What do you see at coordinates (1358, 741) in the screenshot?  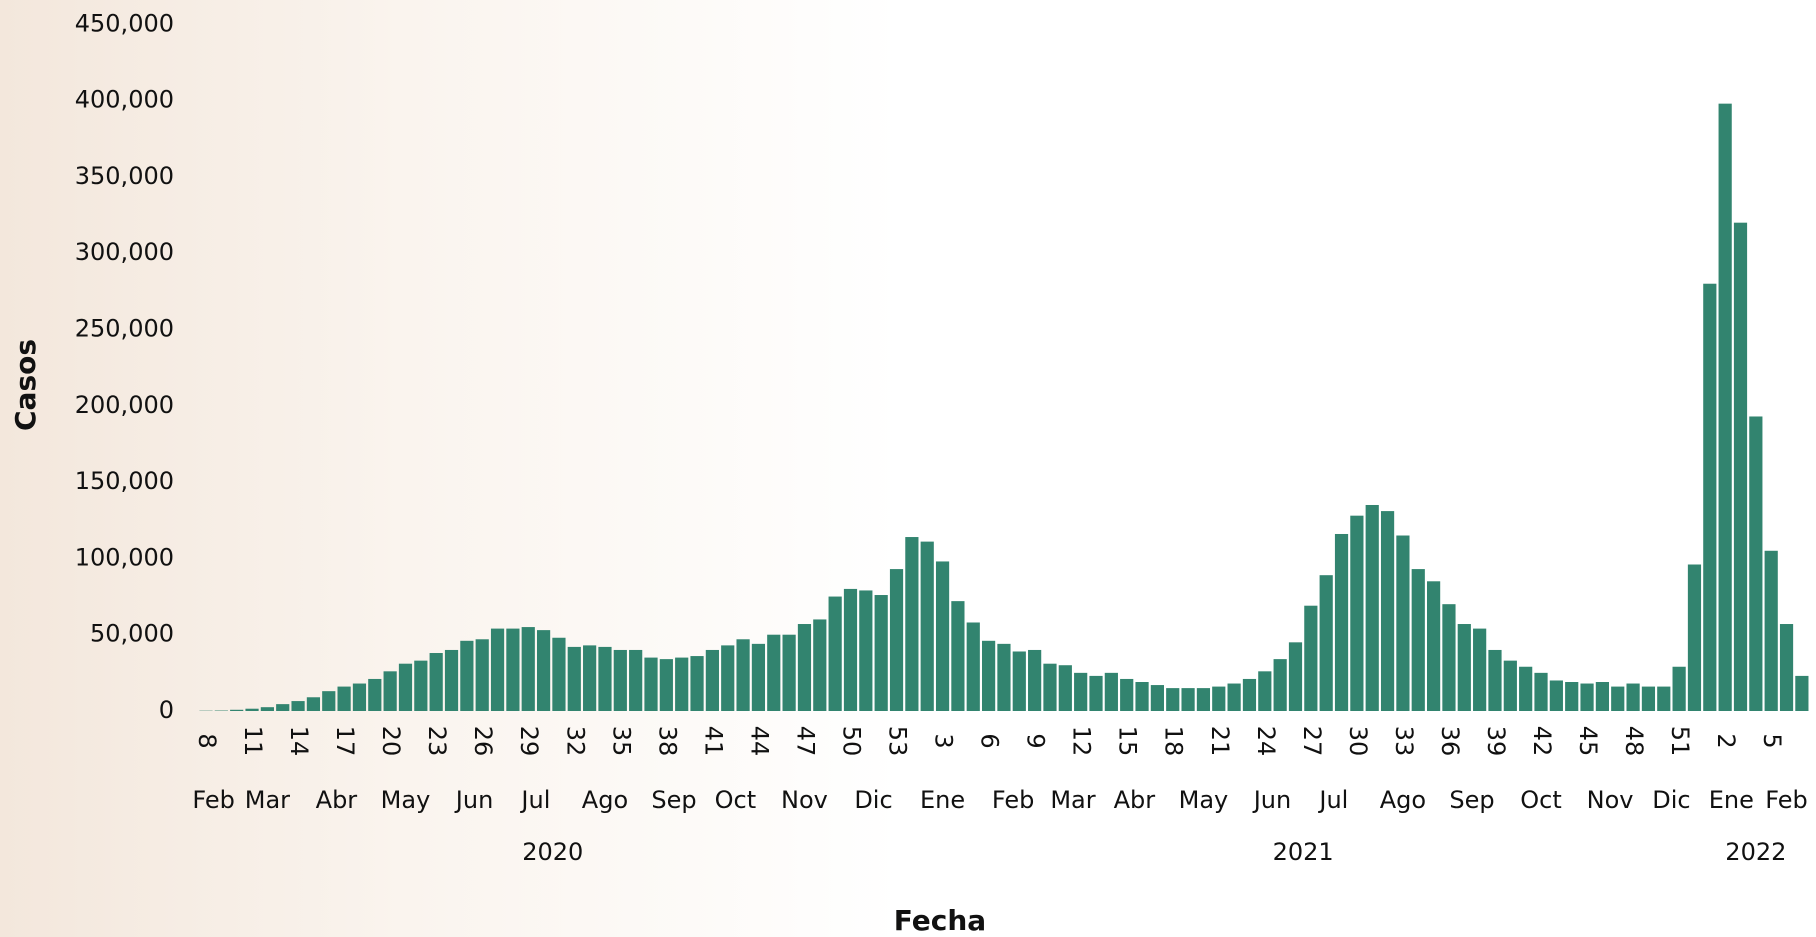 I see `x-tick-label: 30` at bounding box center [1358, 741].